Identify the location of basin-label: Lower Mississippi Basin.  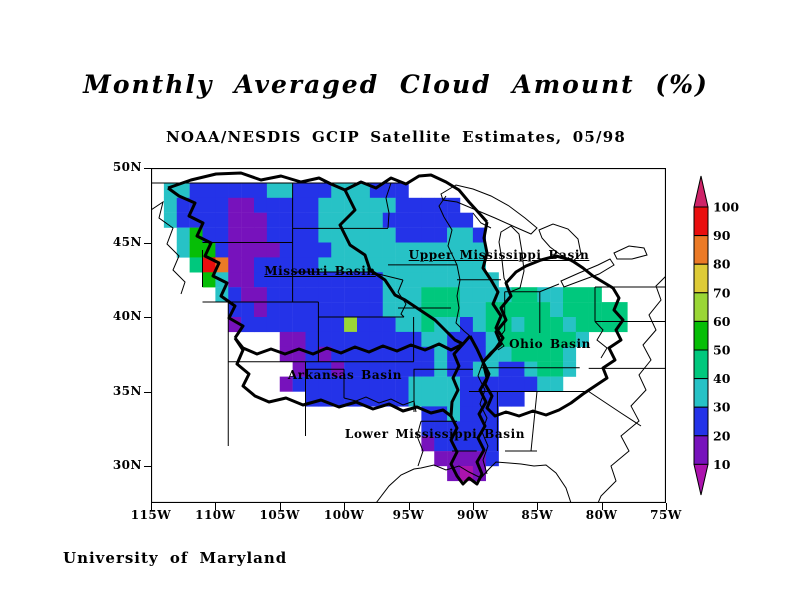
(435, 434).